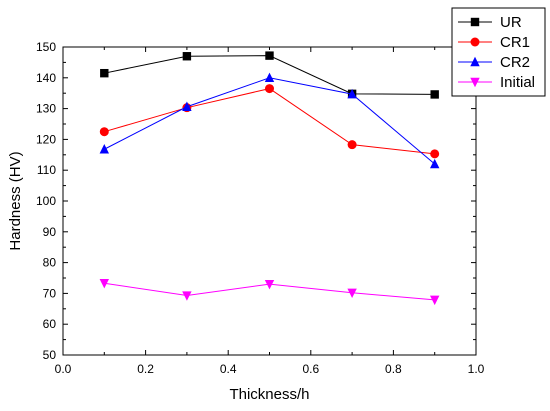 This screenshot has height=411, width=550. I want to click on legend-box, so click(498, 52).